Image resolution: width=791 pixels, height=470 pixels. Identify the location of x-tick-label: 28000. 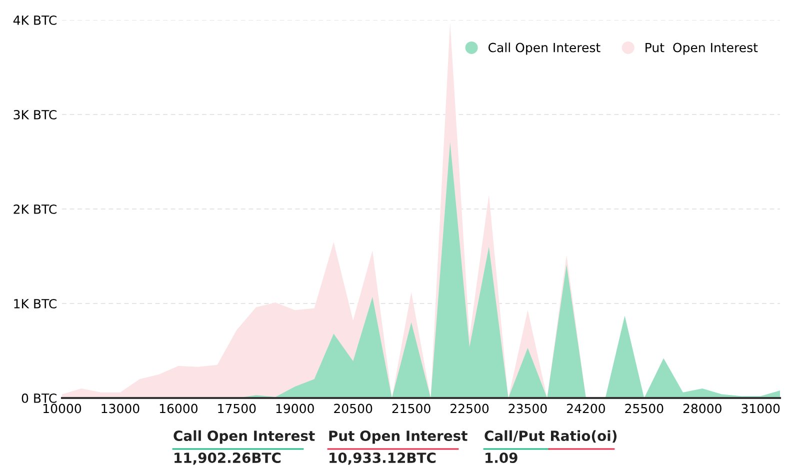
(702, 409).